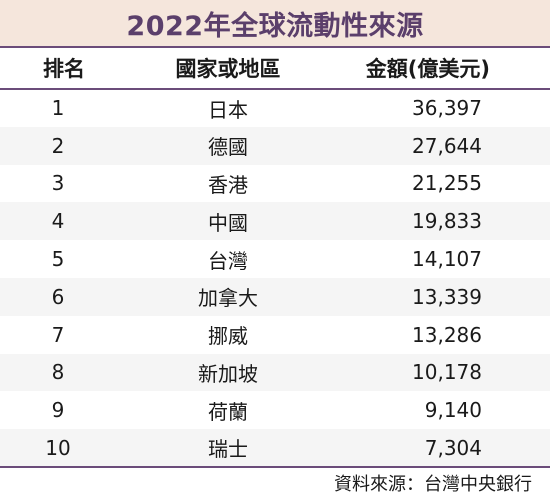 The height and width of the screenshot is (500, 550). Describe the element at coordinates (447, 145) in the screenshot. I see `amount-cell: 27,644` at that location.